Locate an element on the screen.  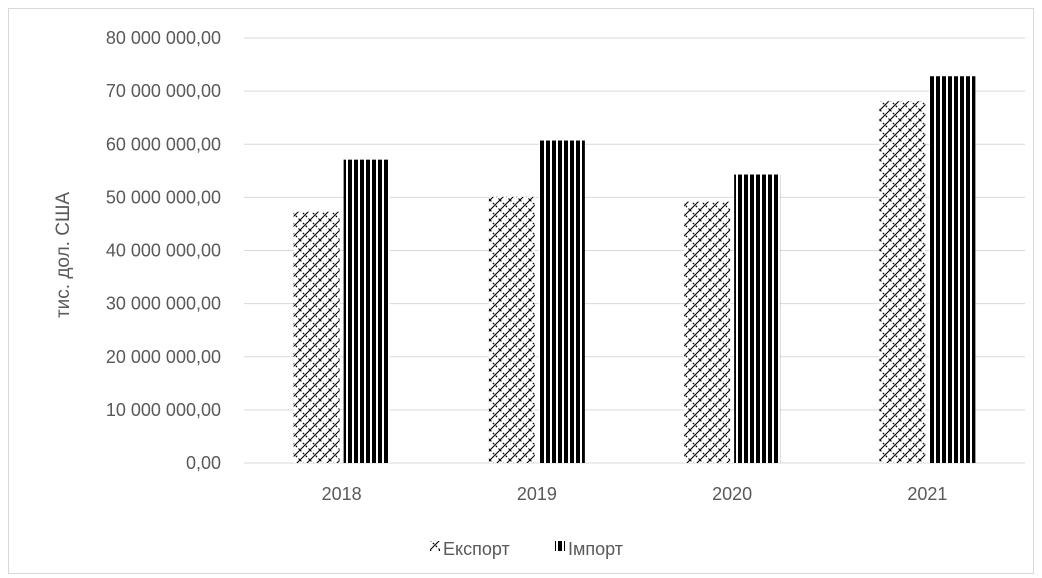
bar-crosshatch-2021 is located at coordinates (902, 282).